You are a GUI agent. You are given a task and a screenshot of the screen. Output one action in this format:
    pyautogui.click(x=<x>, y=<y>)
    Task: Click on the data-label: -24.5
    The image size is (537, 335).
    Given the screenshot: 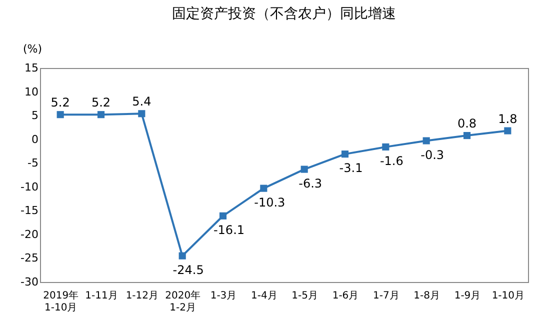 What is the action you would take?
    pyautogui.click(x=188, y=269)
    